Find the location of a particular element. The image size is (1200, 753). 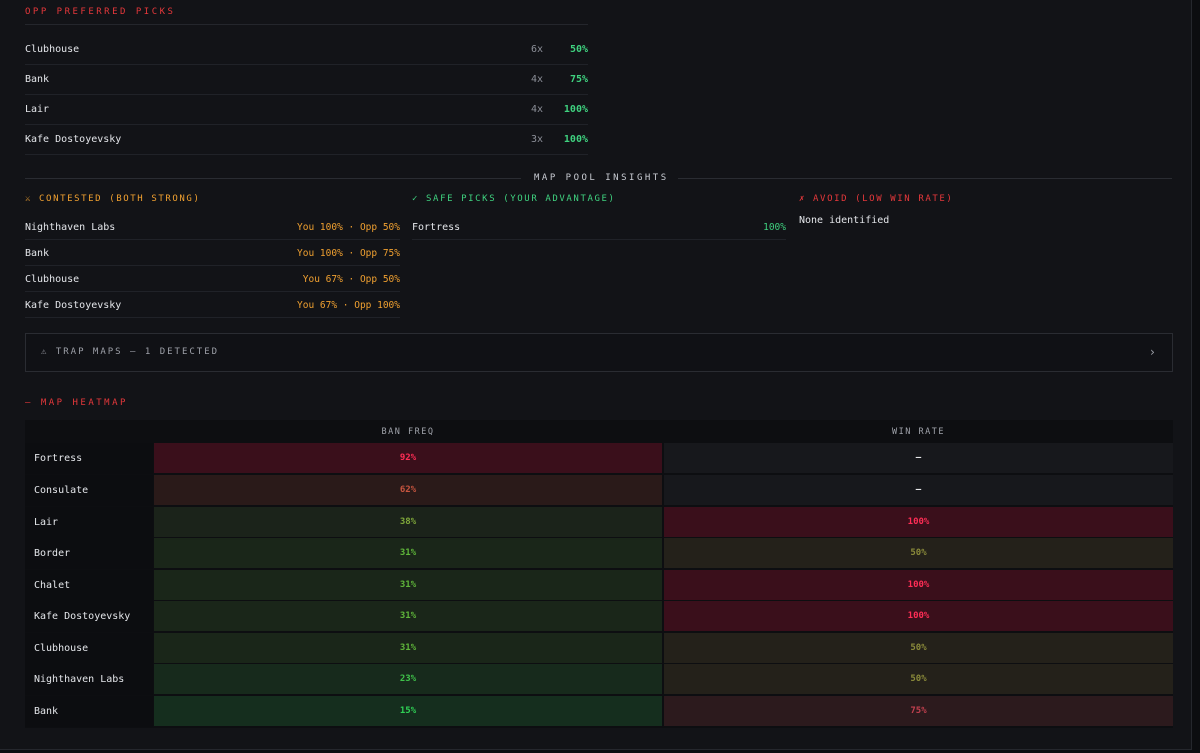

heatmap-row: Lair 38% 100% is located at coordinates (599, 522).